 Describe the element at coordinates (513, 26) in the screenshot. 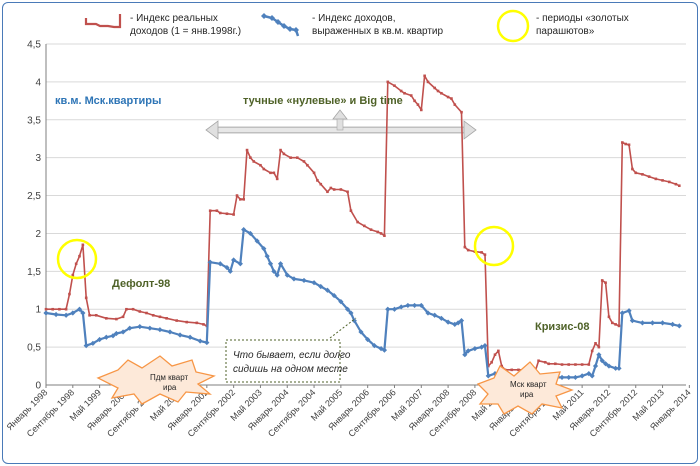

I see `legend-yellow-circle` at that location.